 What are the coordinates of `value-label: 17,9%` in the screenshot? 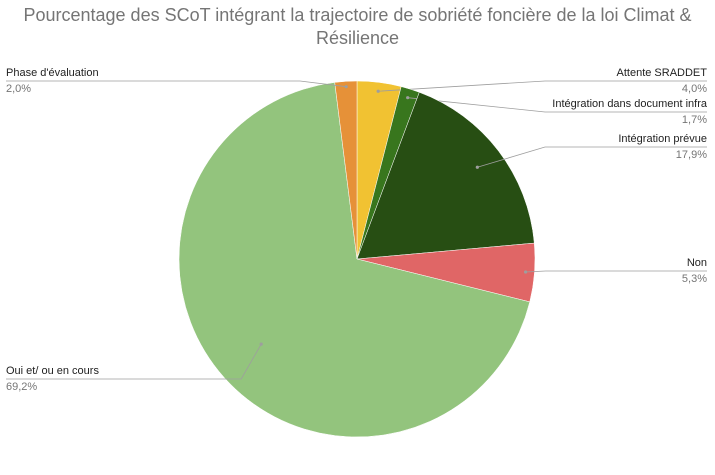 It's located at (691, 155).